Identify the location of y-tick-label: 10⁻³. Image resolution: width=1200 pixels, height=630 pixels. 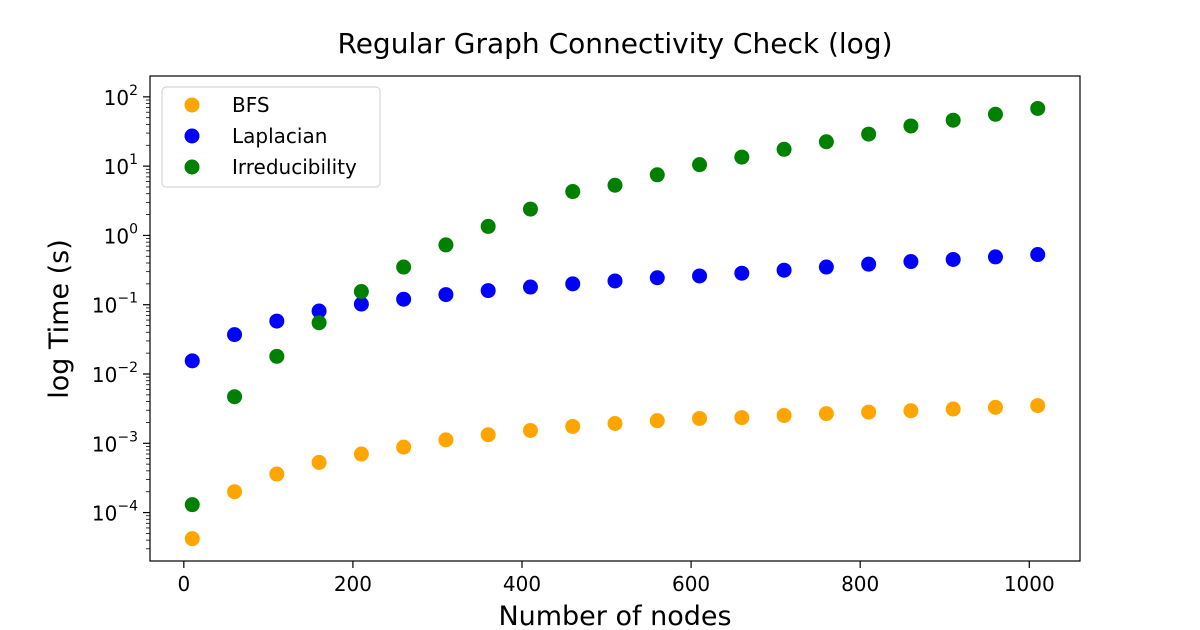
(115, 442).